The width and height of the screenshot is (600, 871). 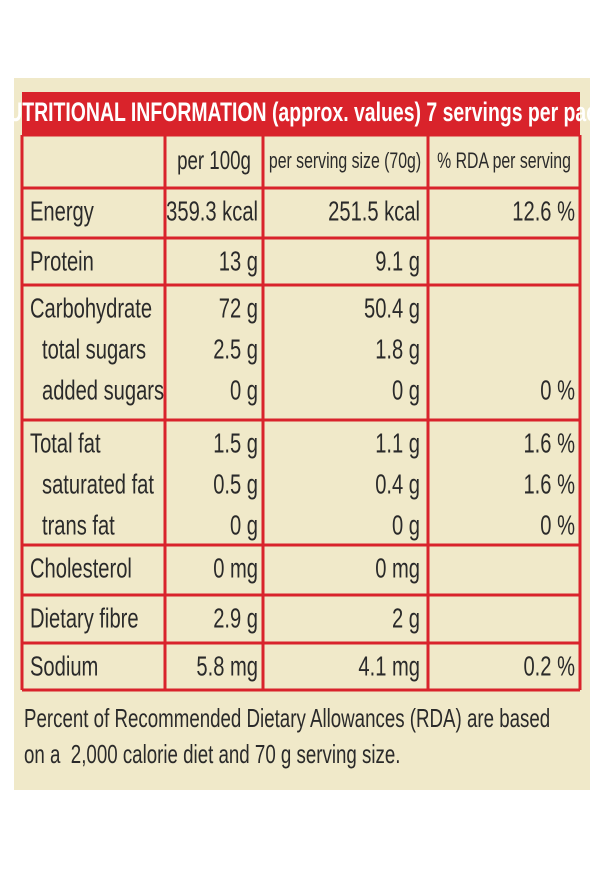 I want to click on nutrient-name: Carbohydrate, so click(x=91, y=308).